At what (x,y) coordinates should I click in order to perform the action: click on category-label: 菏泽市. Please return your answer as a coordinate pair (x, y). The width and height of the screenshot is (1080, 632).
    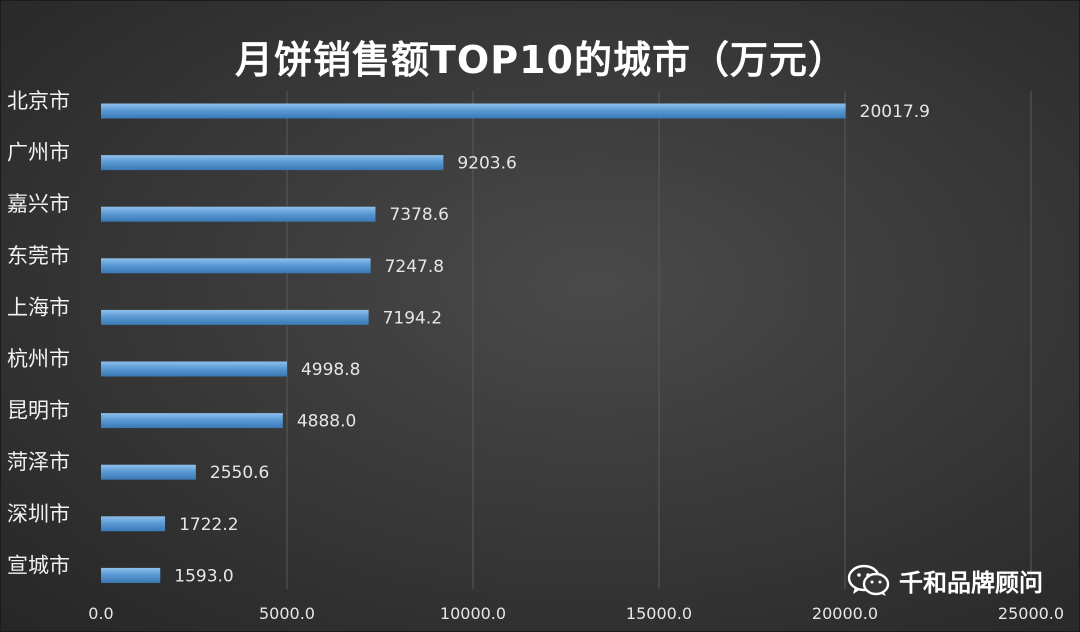
    Looking at the image, I should click on (38, 462).